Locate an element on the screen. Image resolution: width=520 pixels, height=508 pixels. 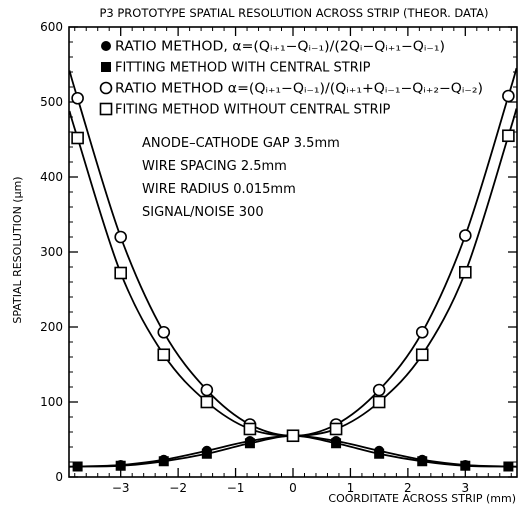
legend-label: FITTING METHOD WITH CENTRAL STRIP is located at coordinates (243, 68).